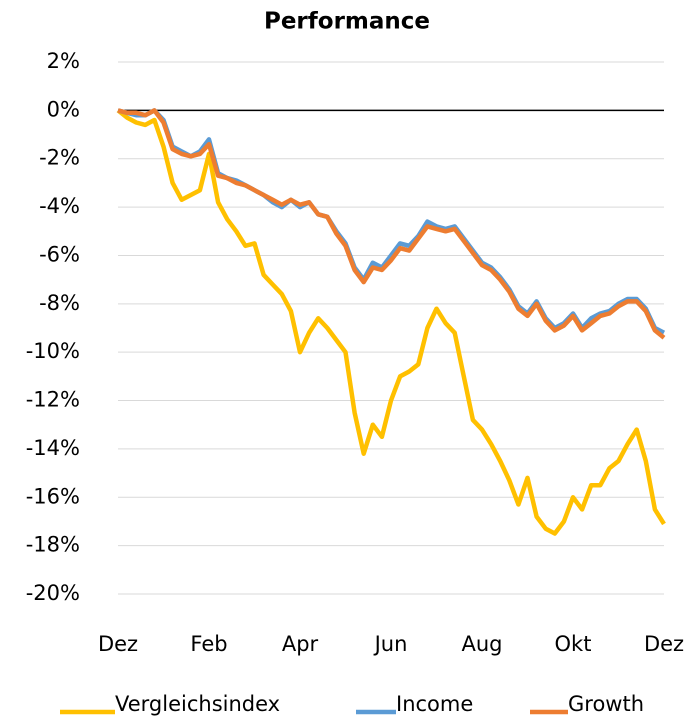 The height and width of the screenshot is (726, 694). Describe the element at coordinates (59, 206) in the screenshot. I see `y-tick-label: -4%` at that location.